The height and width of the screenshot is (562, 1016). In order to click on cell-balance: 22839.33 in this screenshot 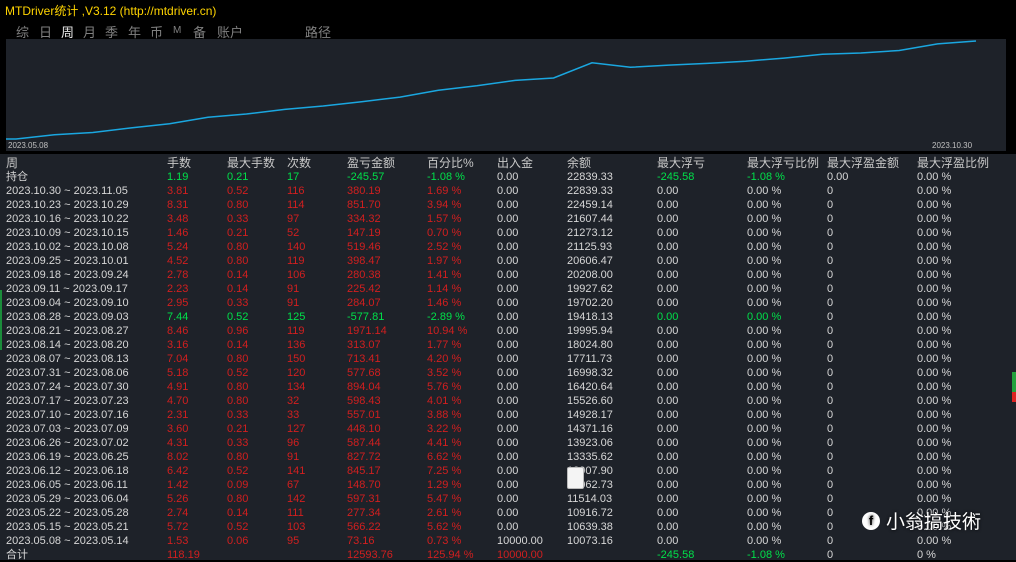, I will do `click(590, 177)`.